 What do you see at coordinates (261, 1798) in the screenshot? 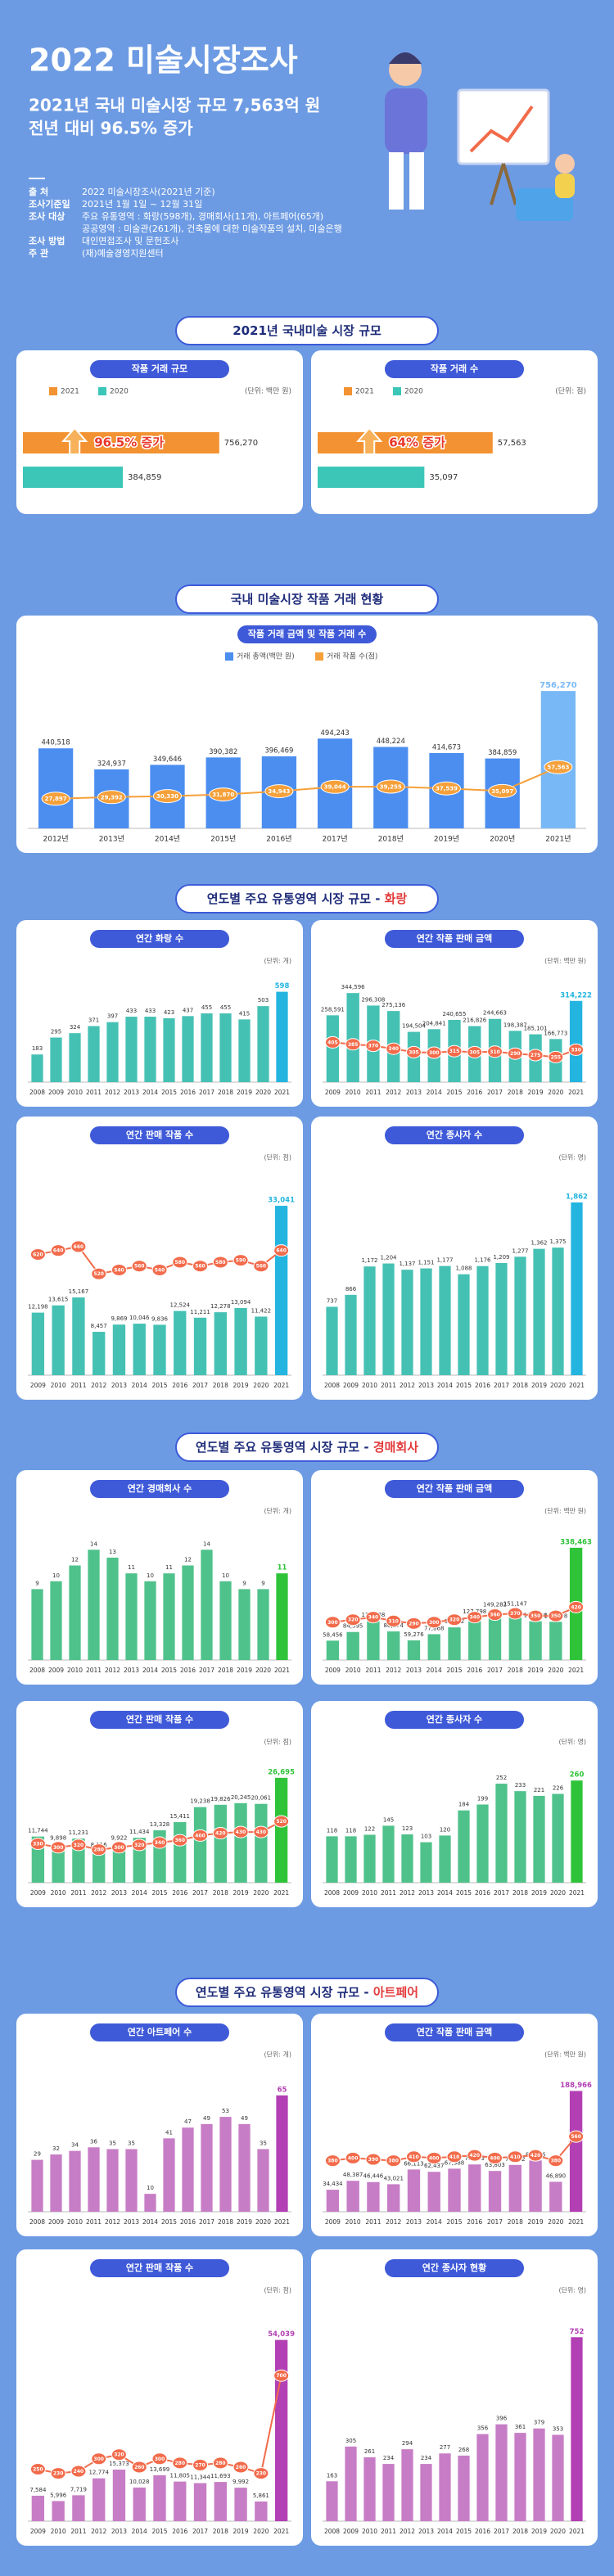
I see `value-label: 20,061` at bounding box center [261, 1798].